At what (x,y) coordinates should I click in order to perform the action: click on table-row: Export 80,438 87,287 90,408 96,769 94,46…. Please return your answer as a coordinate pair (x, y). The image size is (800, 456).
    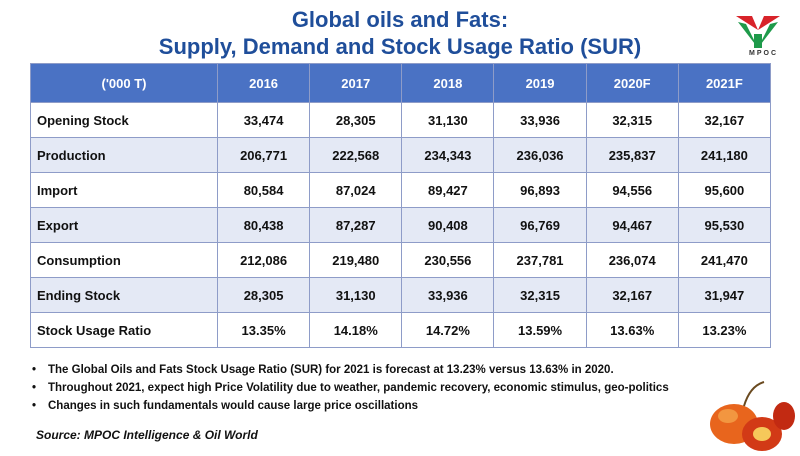
    Looking at the image, I should click on (401, 225).